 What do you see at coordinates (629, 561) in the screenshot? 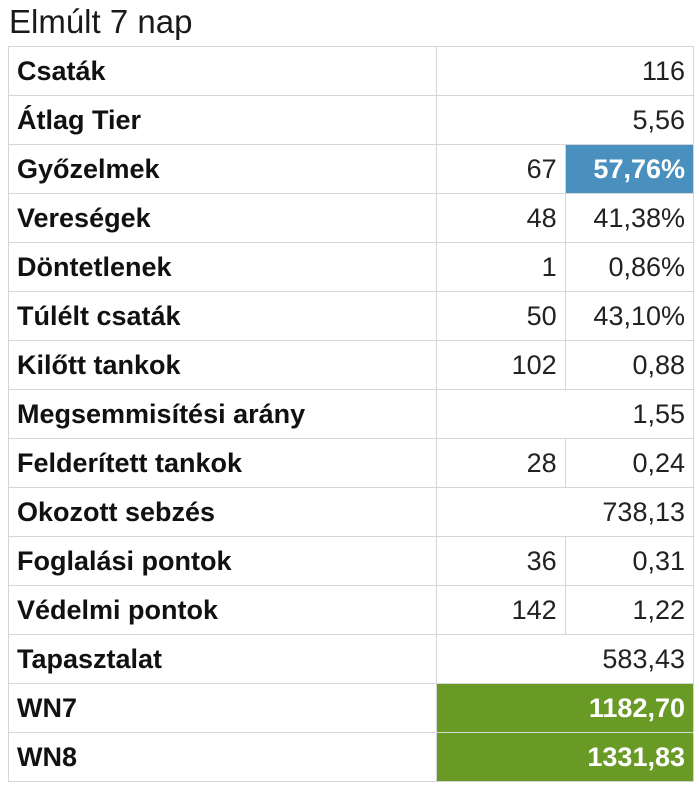
I see `row-value: 0,31` at bounding box center [629, 561].